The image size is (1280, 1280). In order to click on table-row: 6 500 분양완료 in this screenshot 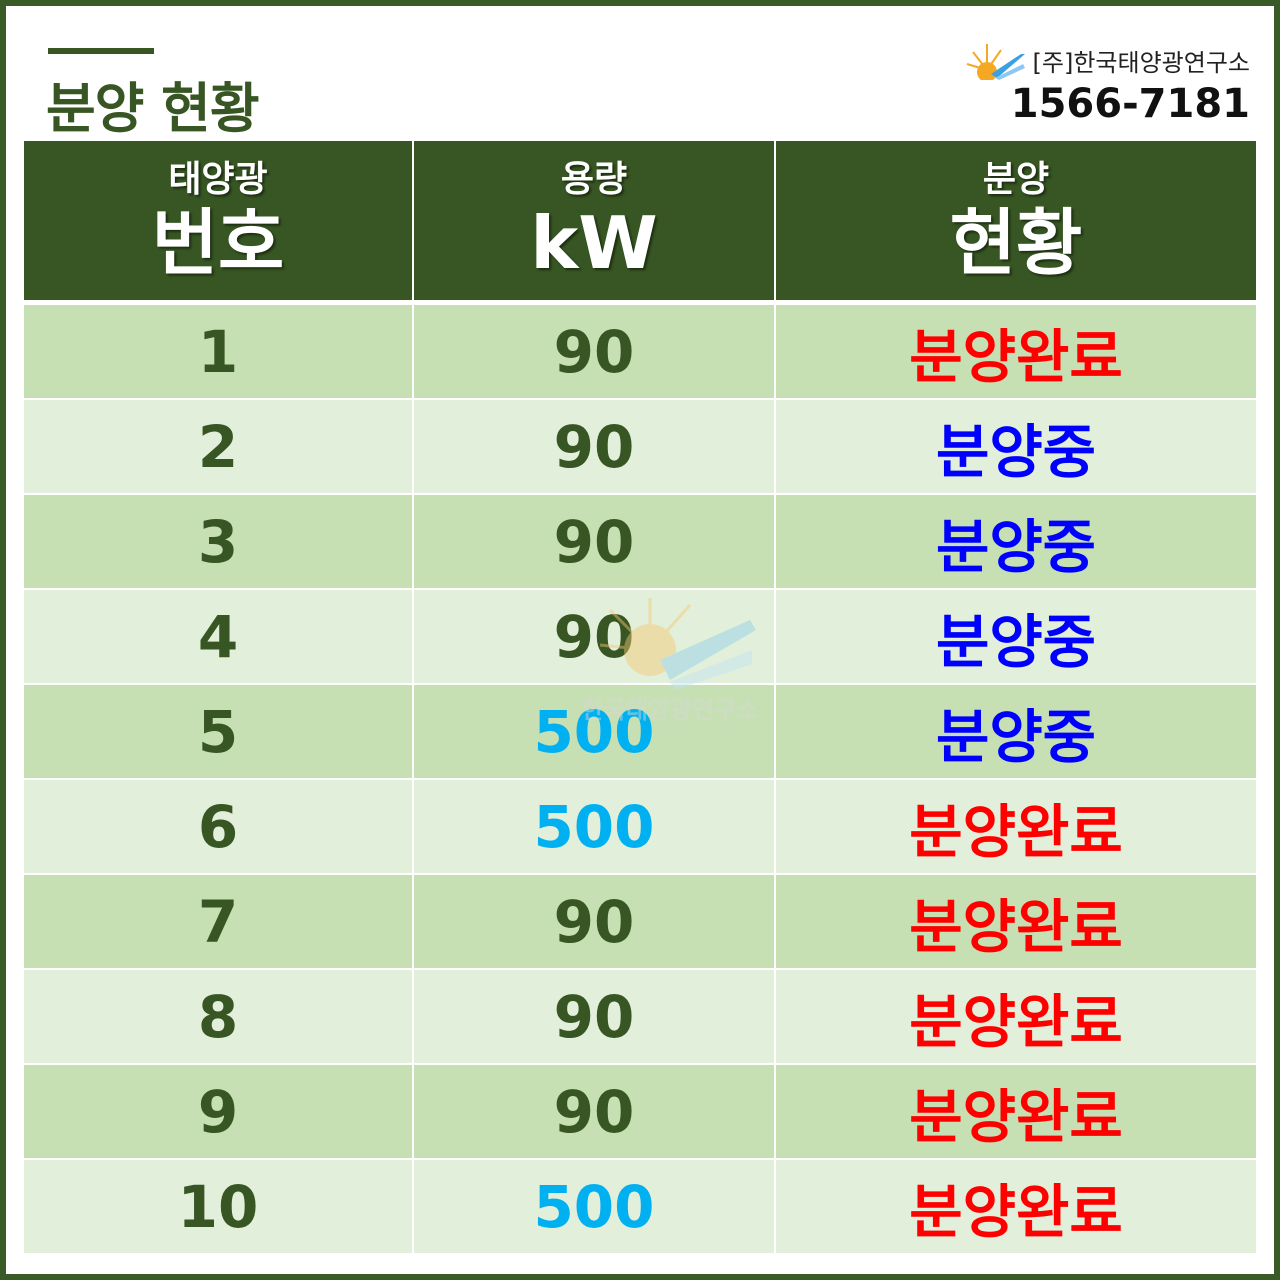, I will do `click(640, 827)`.